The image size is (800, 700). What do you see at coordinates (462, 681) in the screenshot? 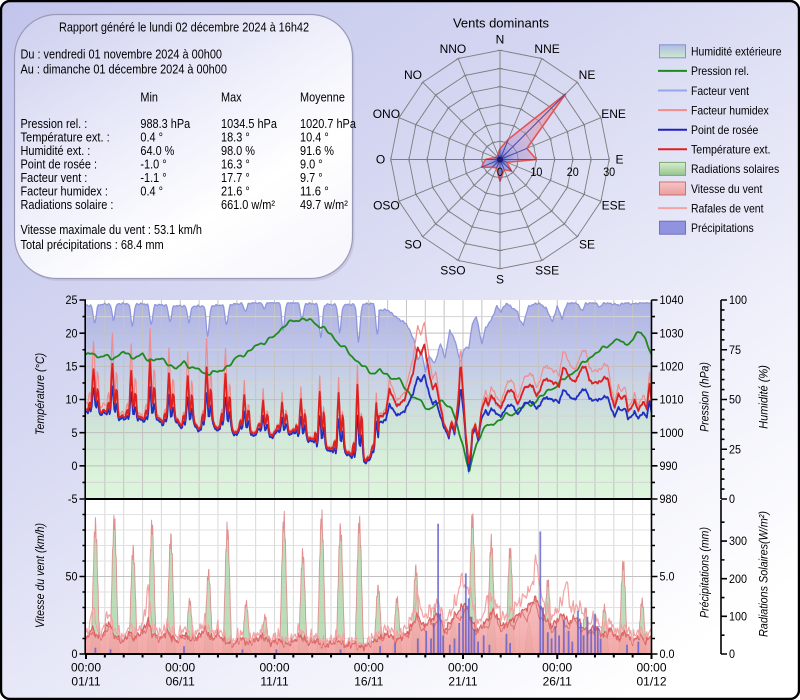
I see `svg-text: 21/11` at bounding box center [462, 681].